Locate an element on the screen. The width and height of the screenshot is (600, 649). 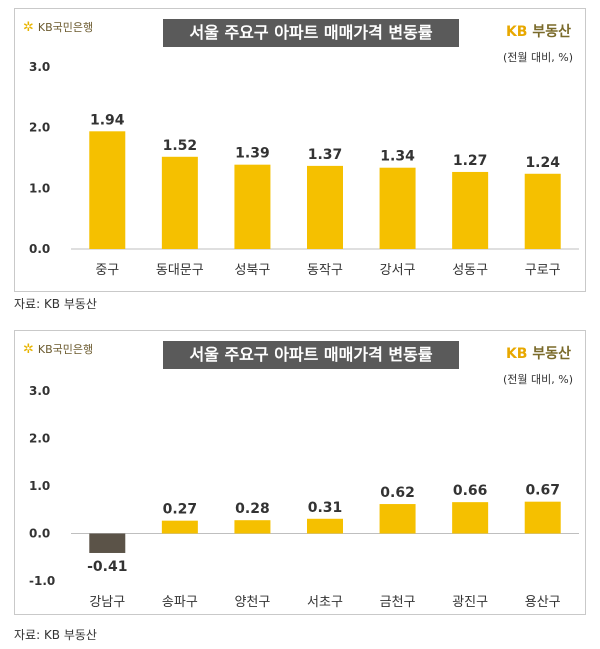
bar-value-label: 1.52 is located at coordinates (180, 146).